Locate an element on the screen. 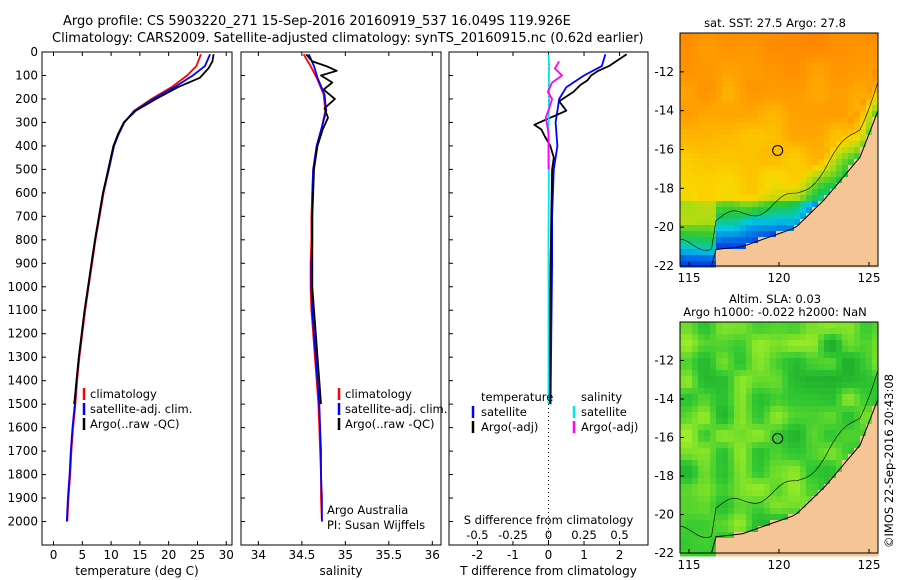 This screenshot has height=580, width=900. series-line-t-satellite is located at coordinates (578, 229).